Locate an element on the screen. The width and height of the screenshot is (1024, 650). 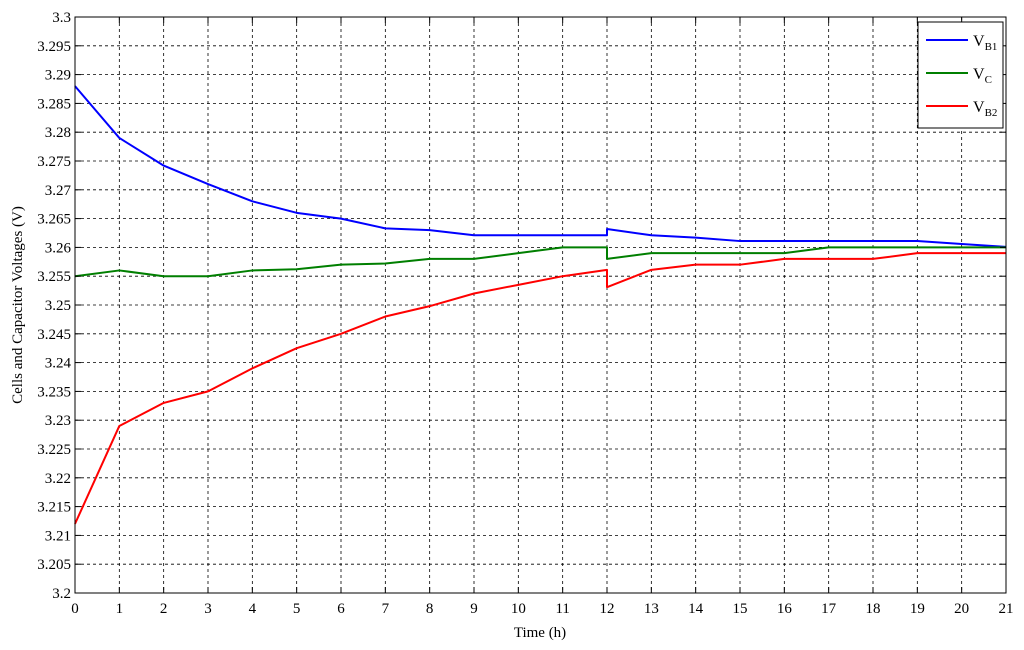
y-tick-label: 3.265 is located at coordinates (54, 220).